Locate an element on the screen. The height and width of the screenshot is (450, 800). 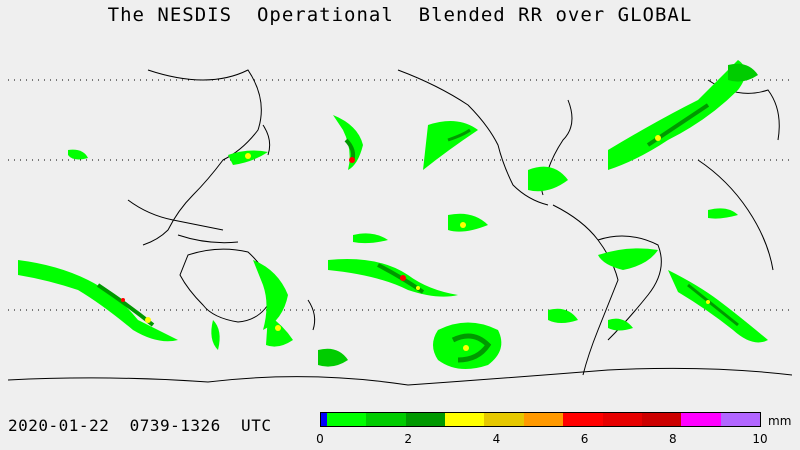
colorbar-unit: mm is located at coordinates (780, 421).